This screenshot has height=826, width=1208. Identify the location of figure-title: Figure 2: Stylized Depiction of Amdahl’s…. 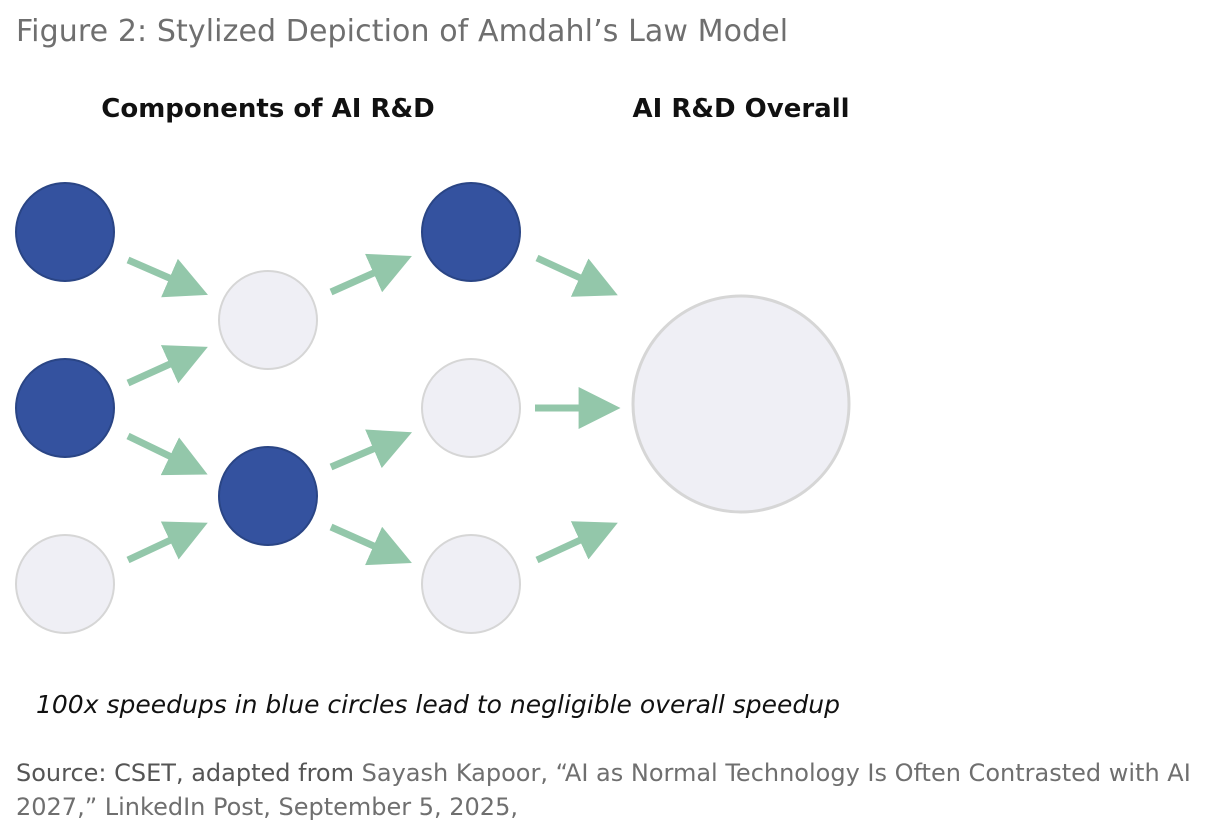
(402, 31).